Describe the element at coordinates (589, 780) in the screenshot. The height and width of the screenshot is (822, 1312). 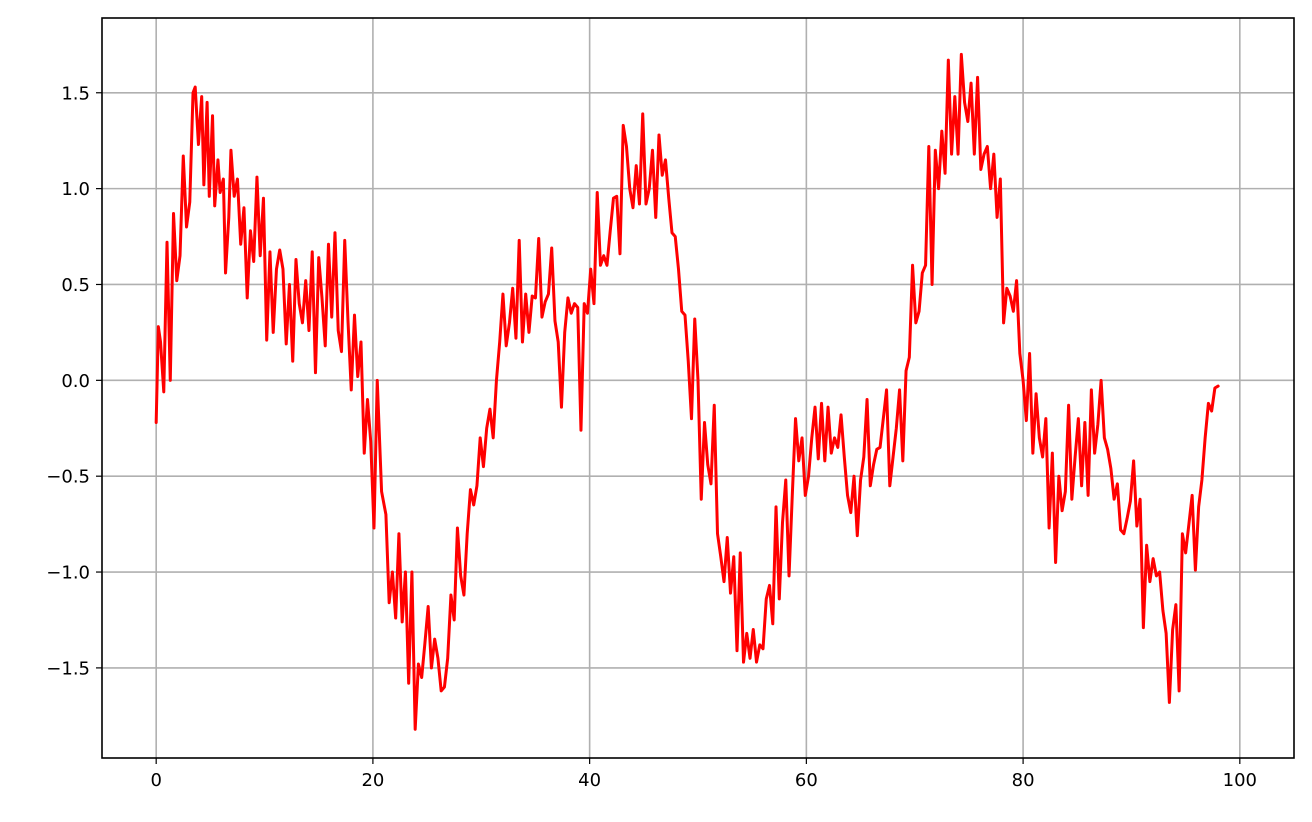
I see `x-tick-label: 40` at that location.